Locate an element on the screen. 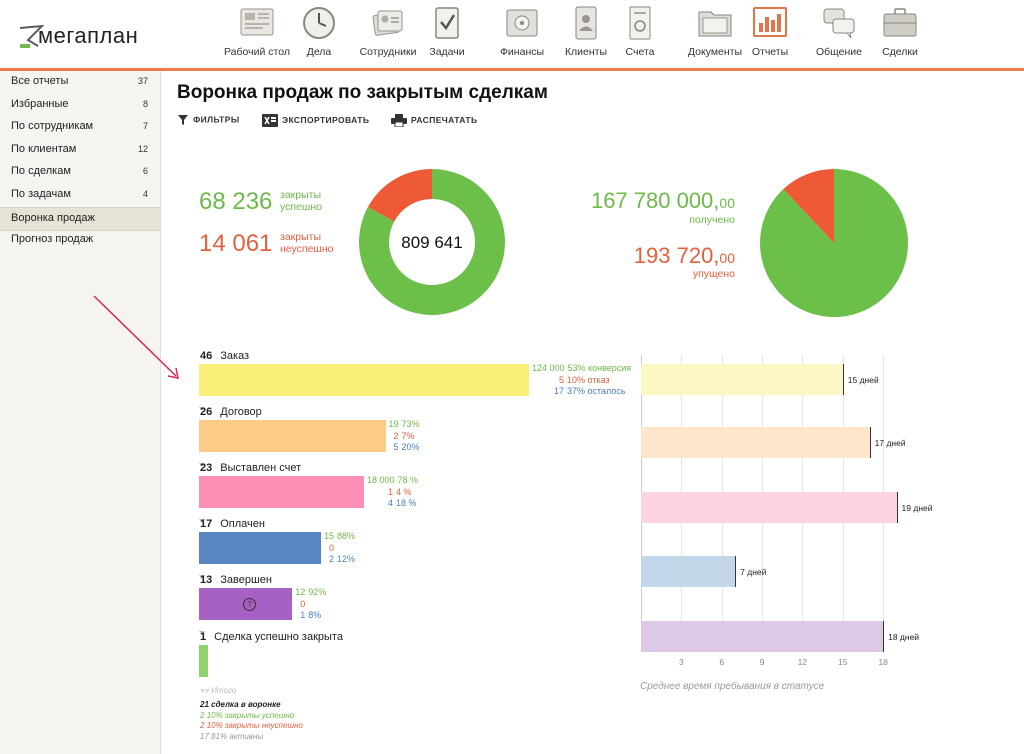  nav-label: Финансы is located at coordinates (522, 52).